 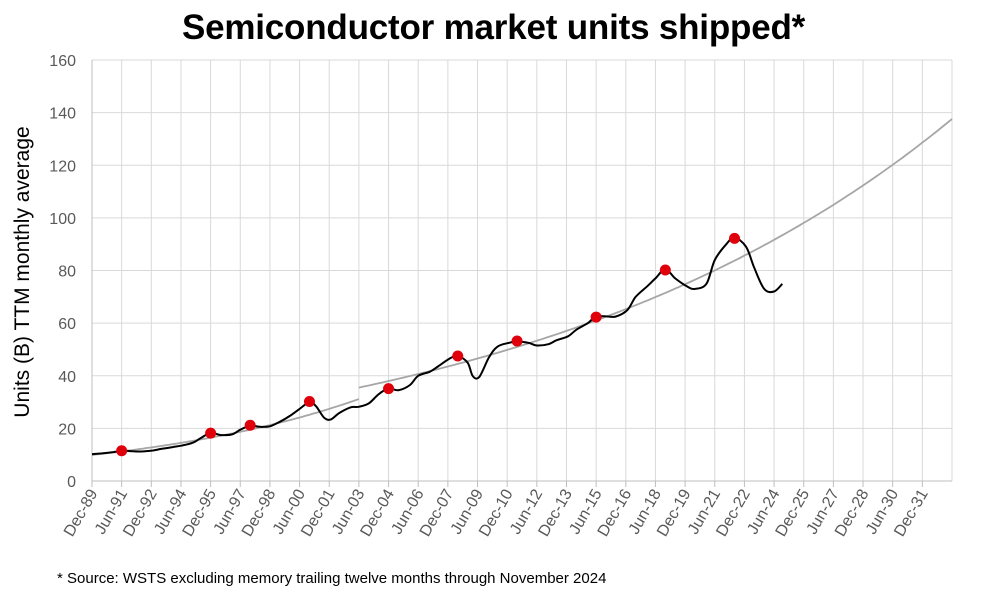 What do you see at coordinates (67, 272) in the screenshot?
I see `y-tick-label: 80` at bounding box center [67, 272].